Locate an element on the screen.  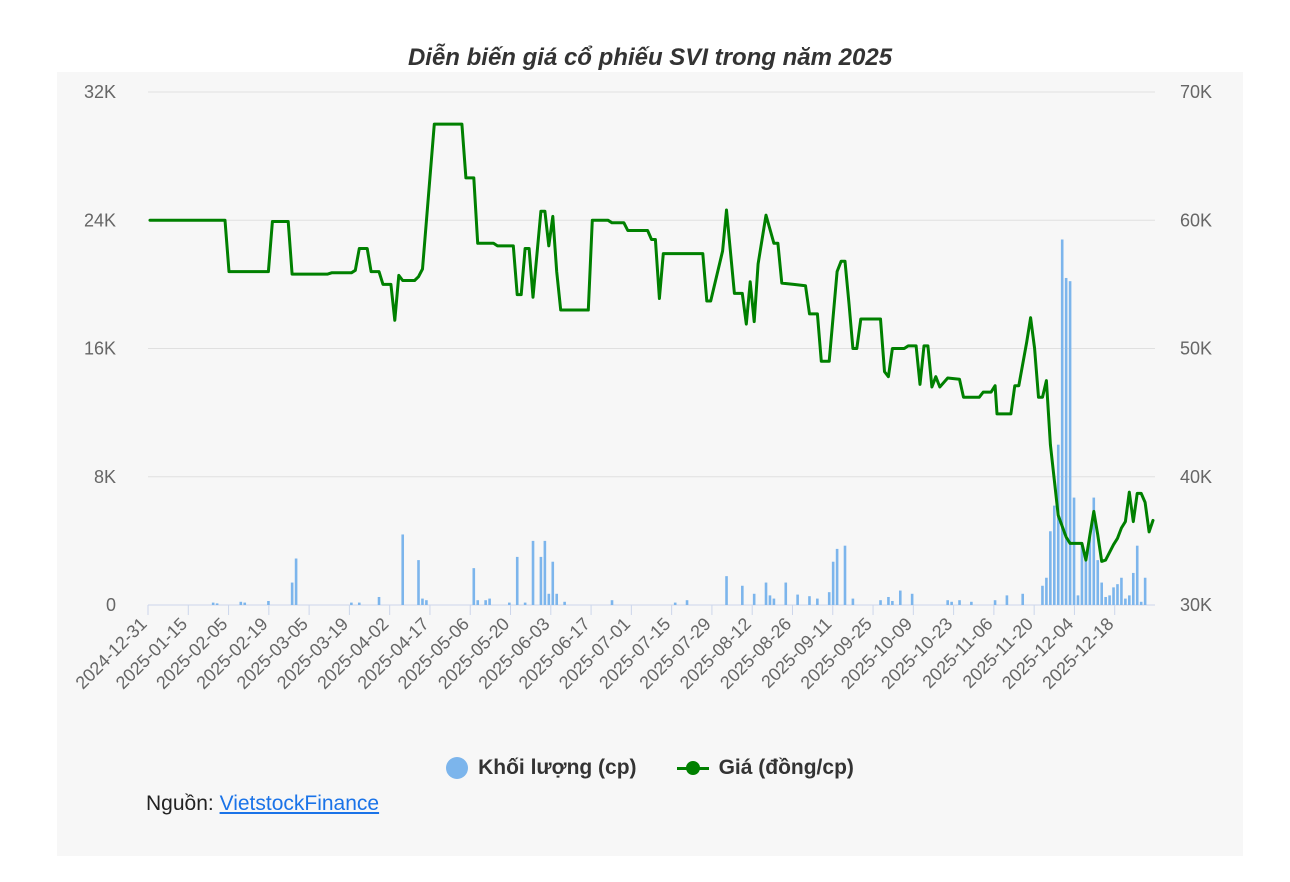
price-legend-icon is located at coordinates (692, 768).